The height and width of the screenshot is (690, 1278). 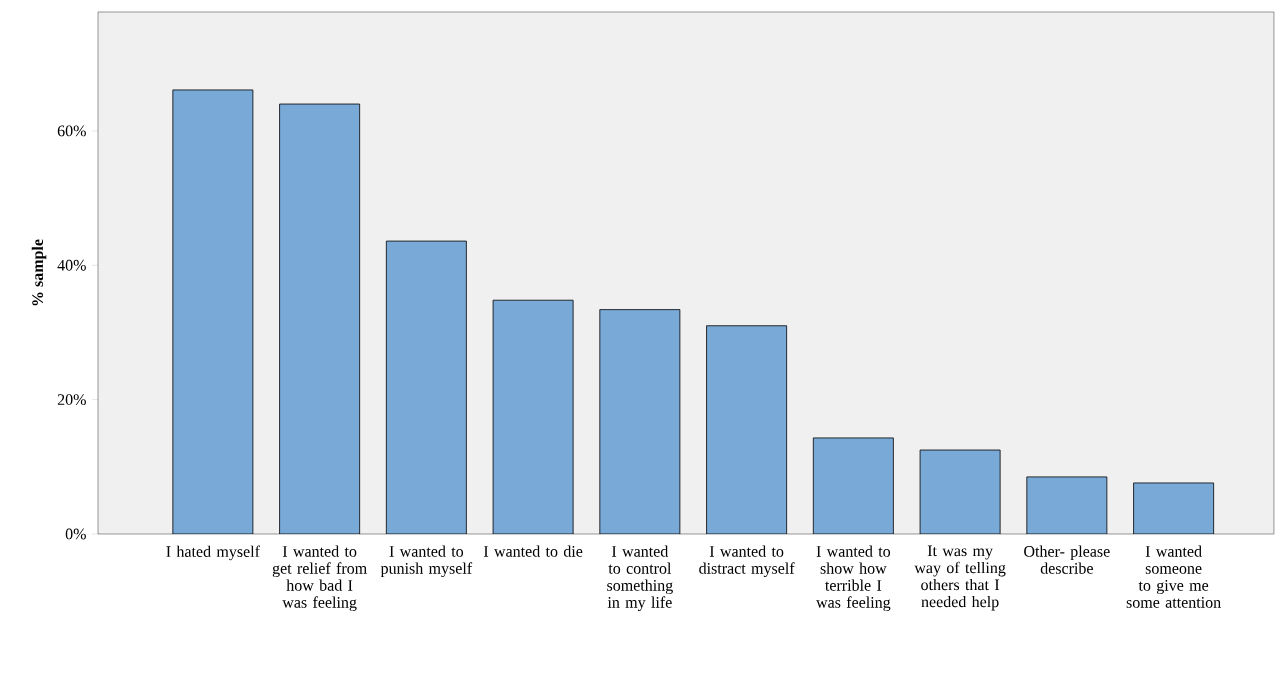 What do you see at coordinates (319, 578) in the screenshot?
I see `x-tick-label: I wanted to get relief from how bad I was feeling` at bounding box center [319, 578].